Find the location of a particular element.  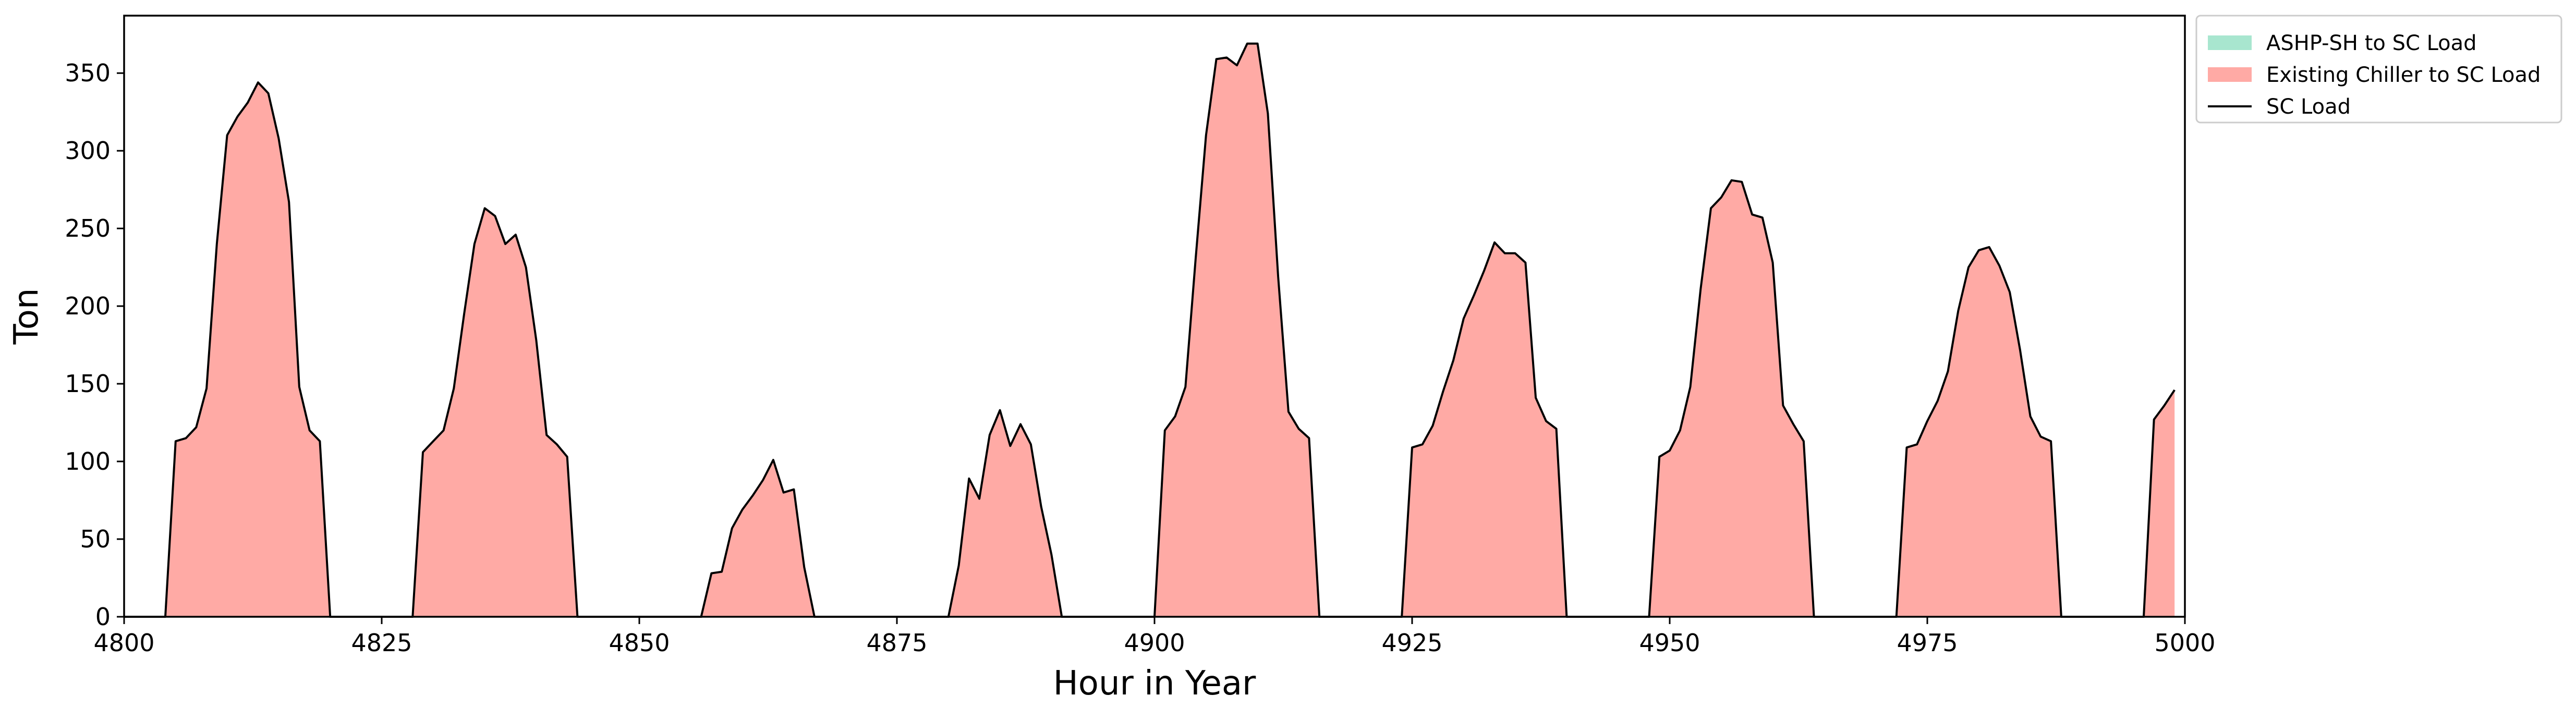

x-axis-label: Hour in Year is located at coordinates (1154, 684).